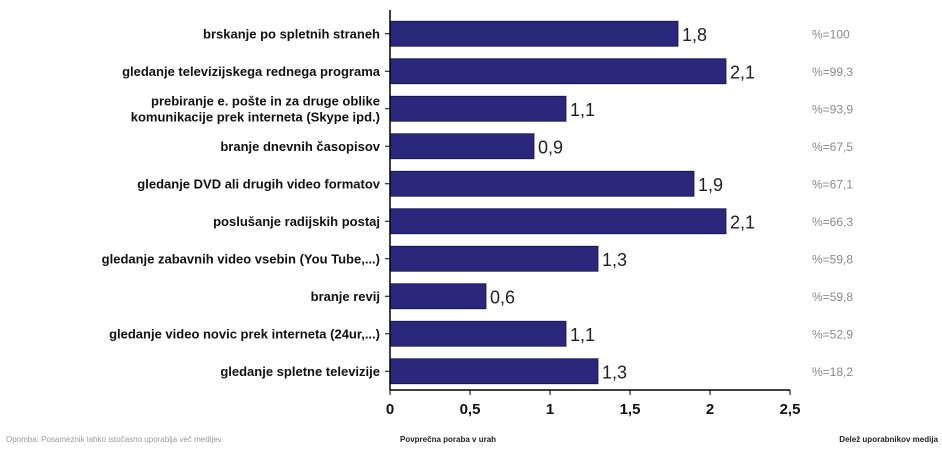 The height and width of the screenshot is (453, 942). I want to click on category-label: gledanje spletne televizije, so click(300, 371).